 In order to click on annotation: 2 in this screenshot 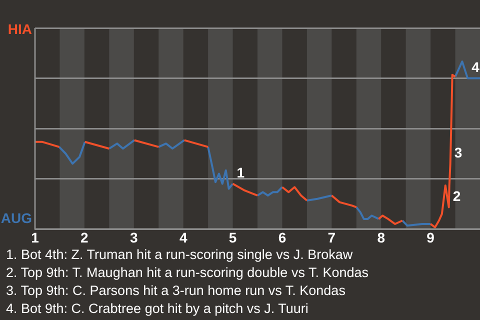, I will do `click(456, 196)`.